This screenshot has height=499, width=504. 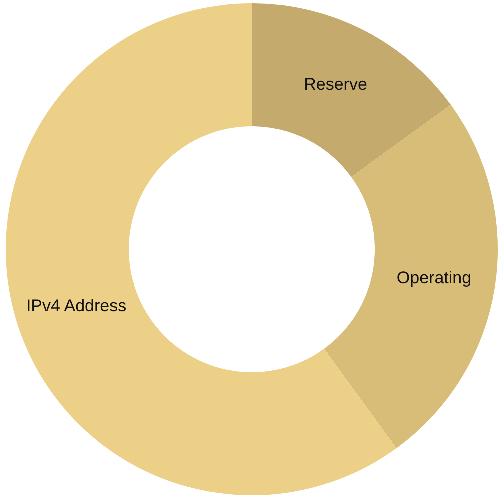 I want to click on slice-label: Reserve, so click(x=336, y=84).